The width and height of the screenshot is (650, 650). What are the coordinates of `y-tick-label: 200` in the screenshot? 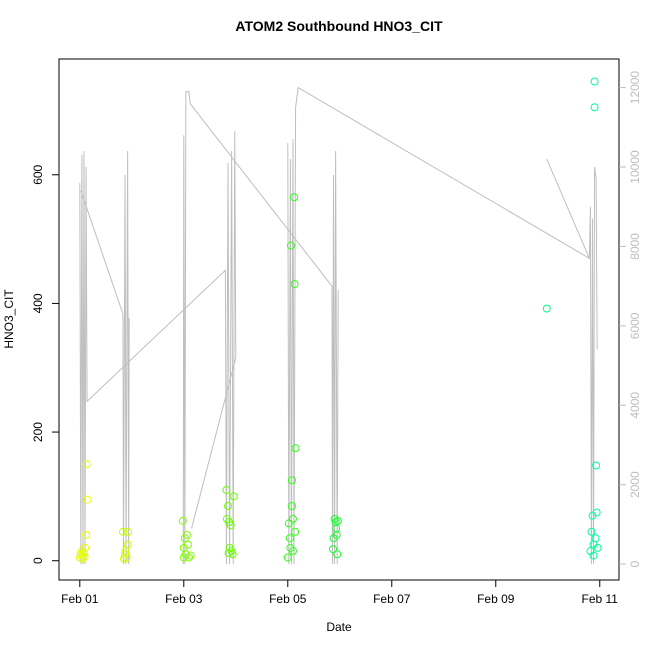 It's located at (38, 432).